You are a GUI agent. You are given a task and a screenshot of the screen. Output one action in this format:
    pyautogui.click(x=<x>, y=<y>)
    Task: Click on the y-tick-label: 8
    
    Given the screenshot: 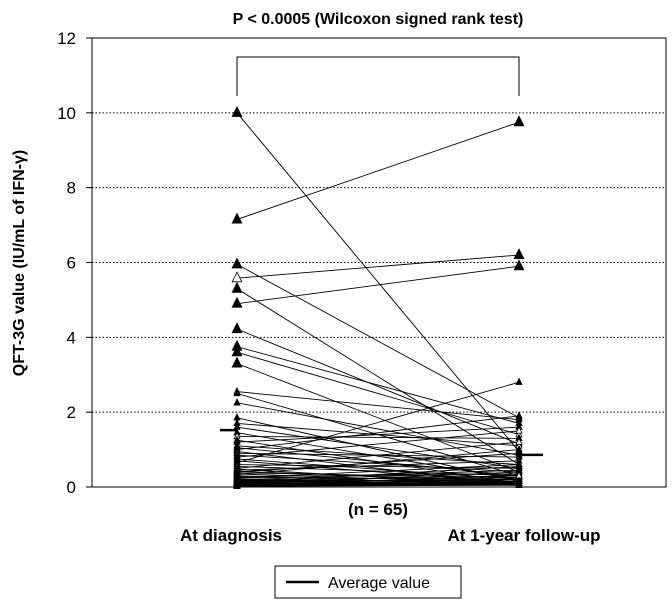 What is the action you would take?
    pyautogui.click(x=71, y=188)
    